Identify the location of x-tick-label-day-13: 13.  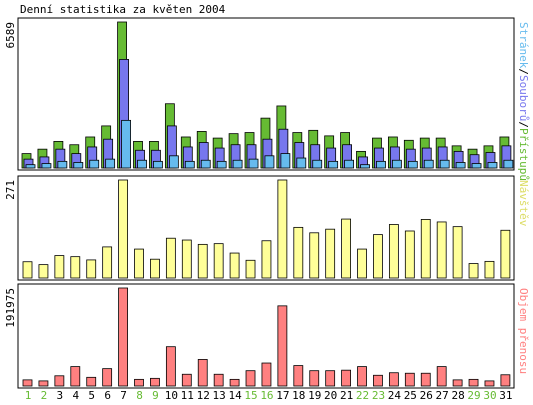
(219, 395).